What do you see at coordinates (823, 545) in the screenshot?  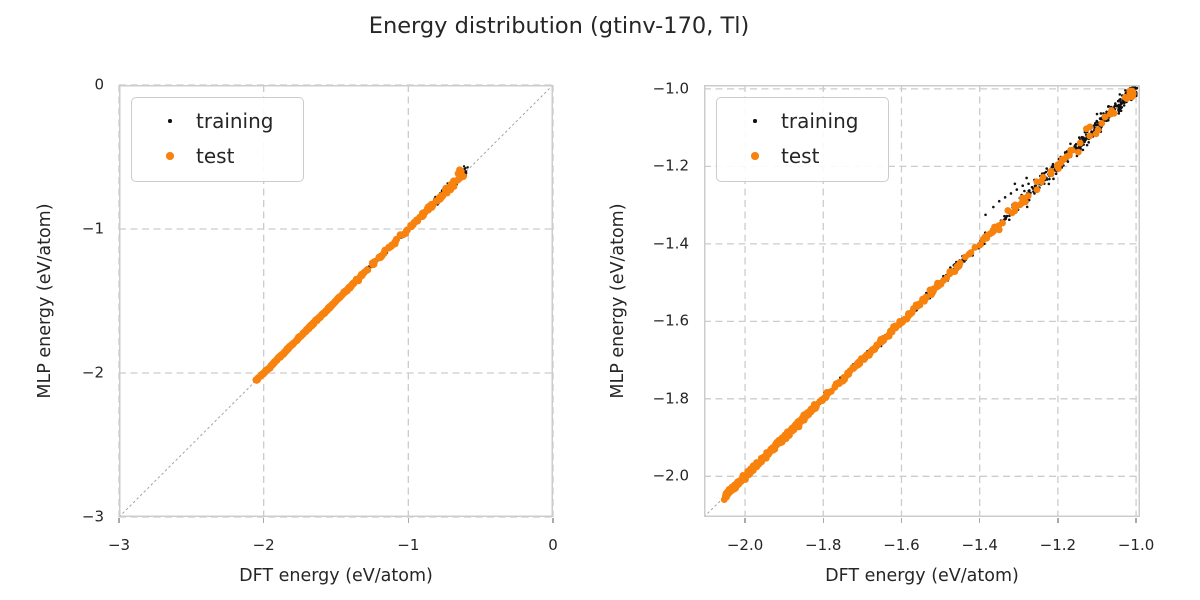 I see `x-tick-label: −1.8` at bounding box center [823, 545].